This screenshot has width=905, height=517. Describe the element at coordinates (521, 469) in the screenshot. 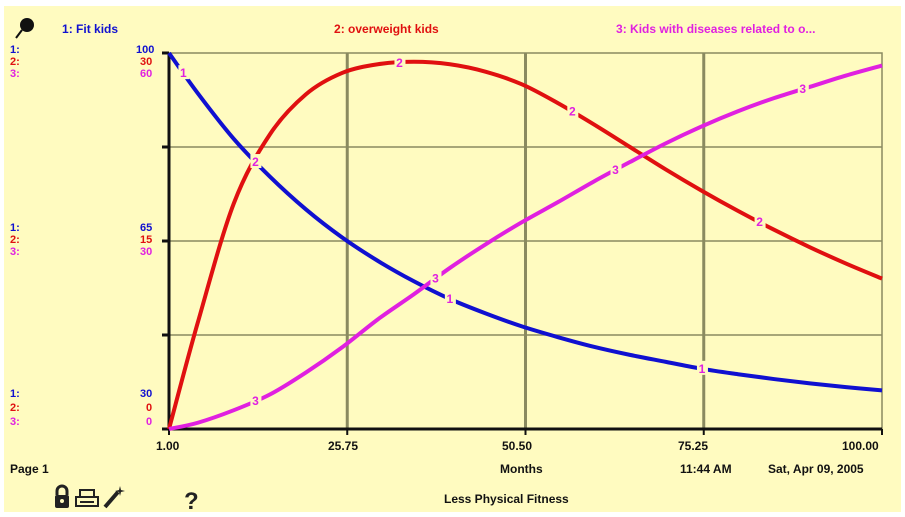

I see `x-axis-label: Months` at that location.